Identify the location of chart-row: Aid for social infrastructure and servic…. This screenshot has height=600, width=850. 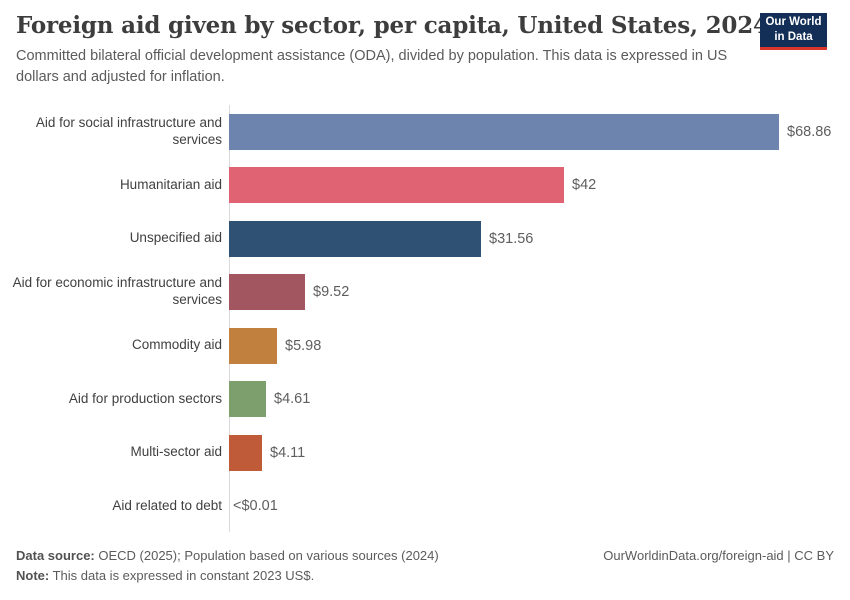
(425, 132).